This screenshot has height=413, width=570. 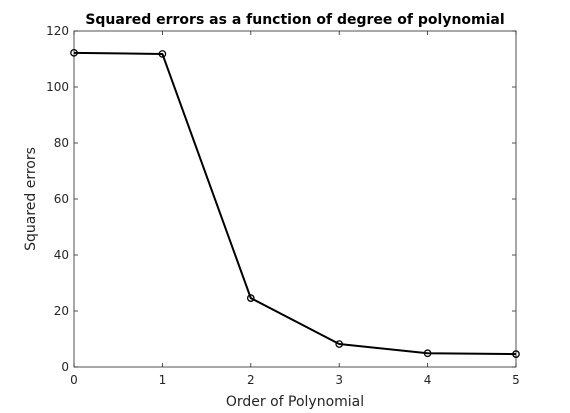 What do you see at coordinates (61, 311) in the screenshot?
I see `y-tick-label: 20` at bounding box center [61, 311].